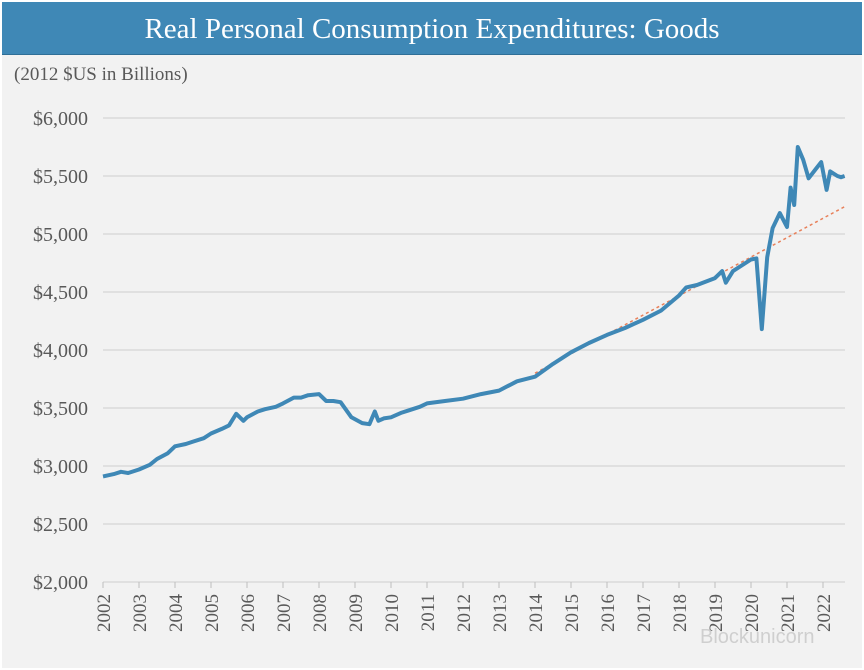 The height and width of the screenshot is (670, 864). Describe the element at coordinates (284, 613) in the screenshot. I see `x-tick-label: 2007` at that location.